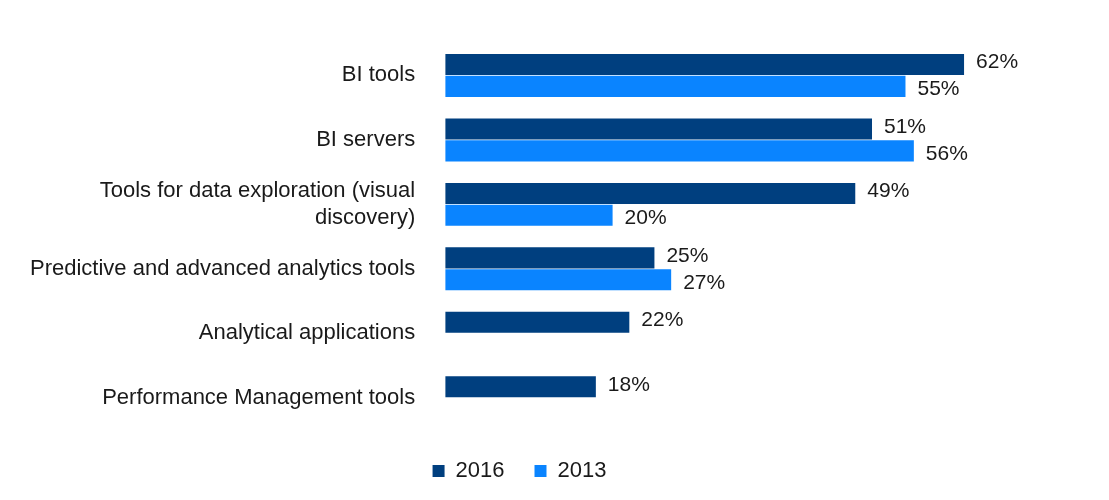 Image resolution: width=1109 pixels, height=500 pixels. I want to click on data-label: 22%, so click(662, 319).